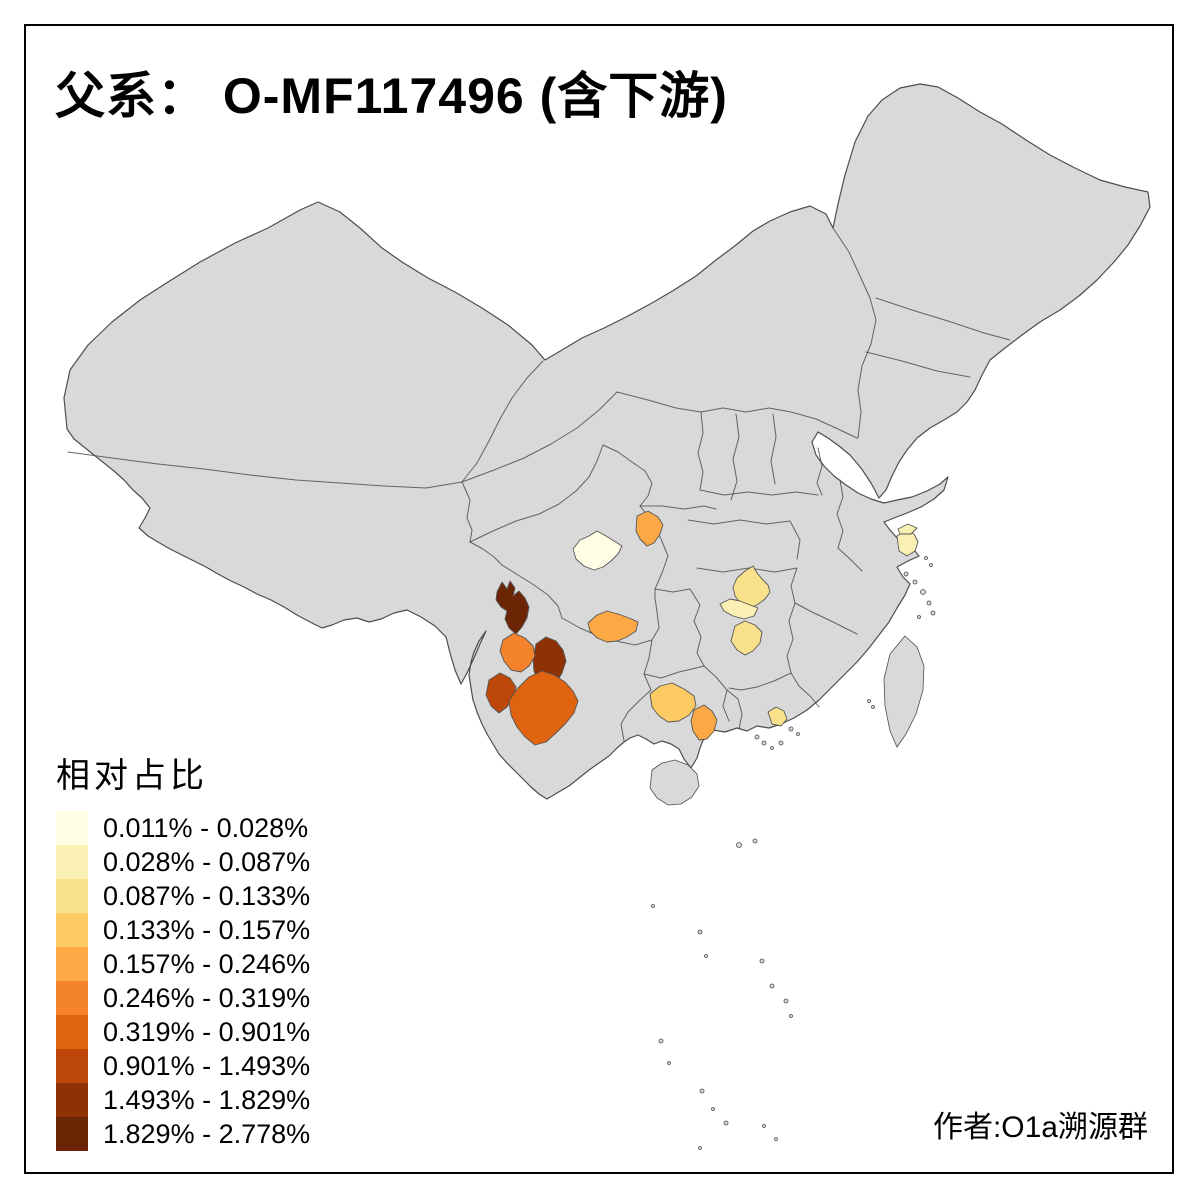  I want to click on hainan-island, so click(674, 782).